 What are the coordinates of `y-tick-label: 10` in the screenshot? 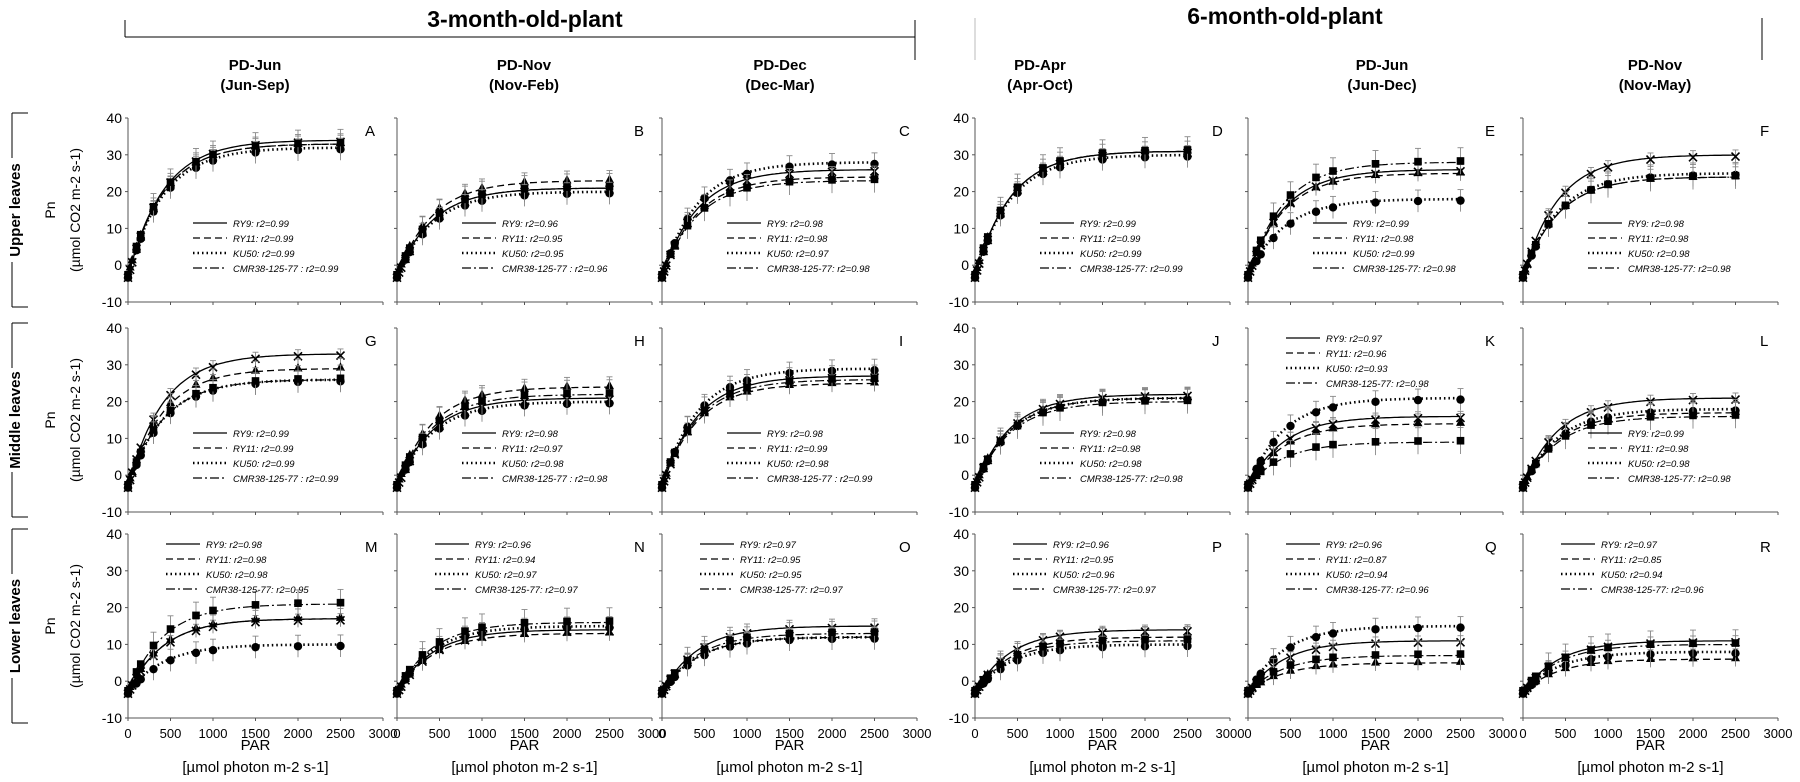 It's located at (114, 228).